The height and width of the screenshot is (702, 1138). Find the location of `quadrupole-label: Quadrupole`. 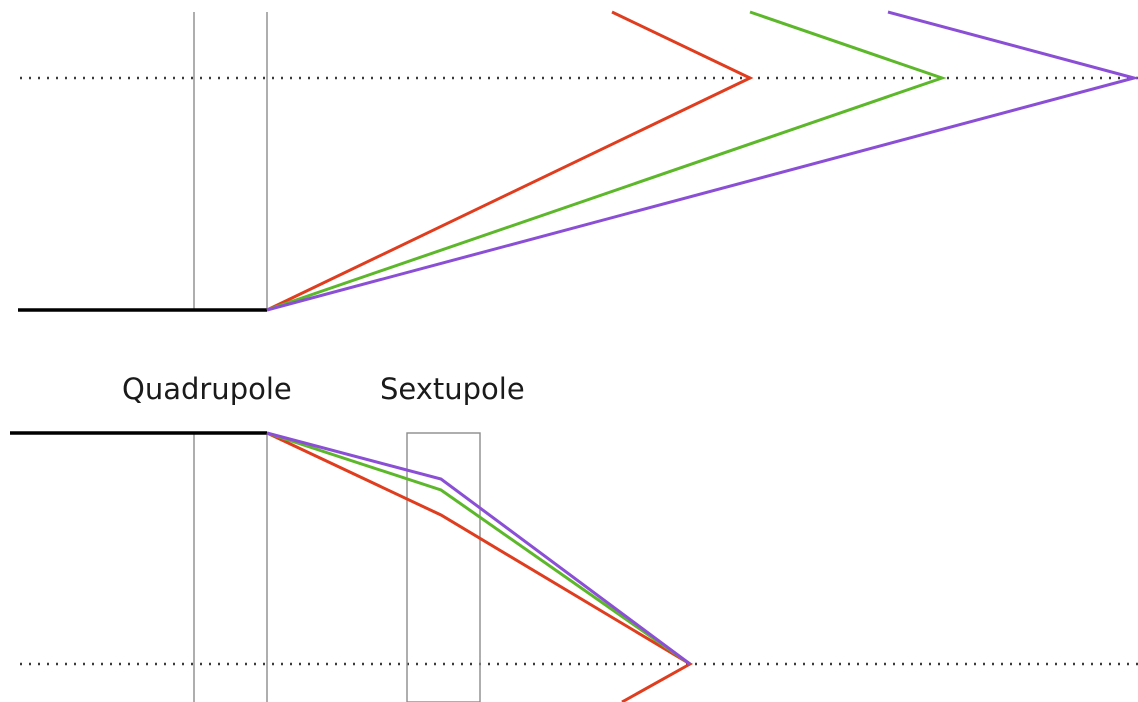

quadrupole-label: Quadrupole is located at coordinates (207, 389).